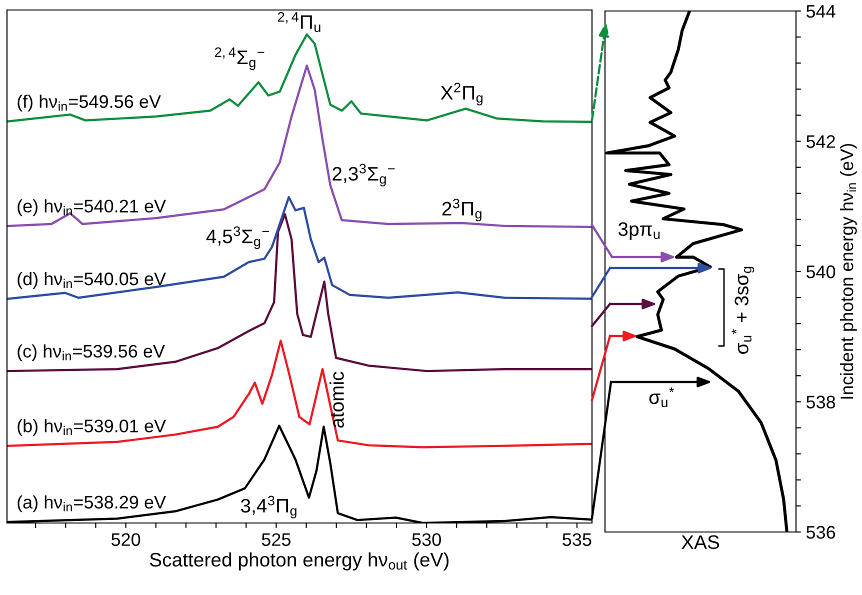 The image size is (862, 595). What do you see at coordinates (821, 402) in the screenshot?
I see `y-tick-label: 538` at bounding box center [821, 402].